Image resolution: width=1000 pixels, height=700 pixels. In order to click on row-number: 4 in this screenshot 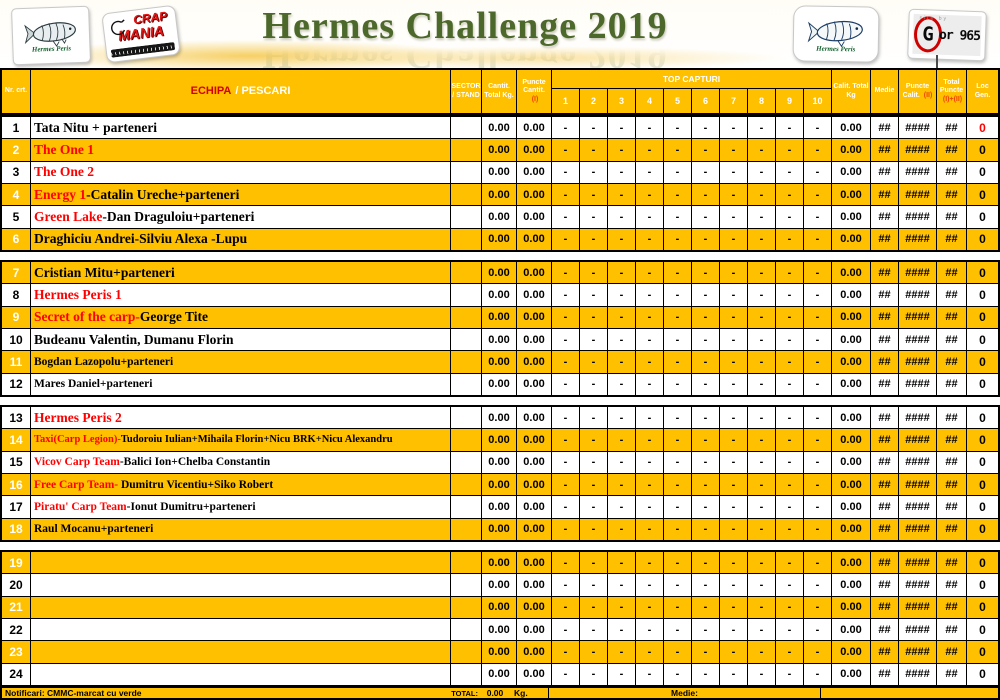, I will do `click(16, 195)`.